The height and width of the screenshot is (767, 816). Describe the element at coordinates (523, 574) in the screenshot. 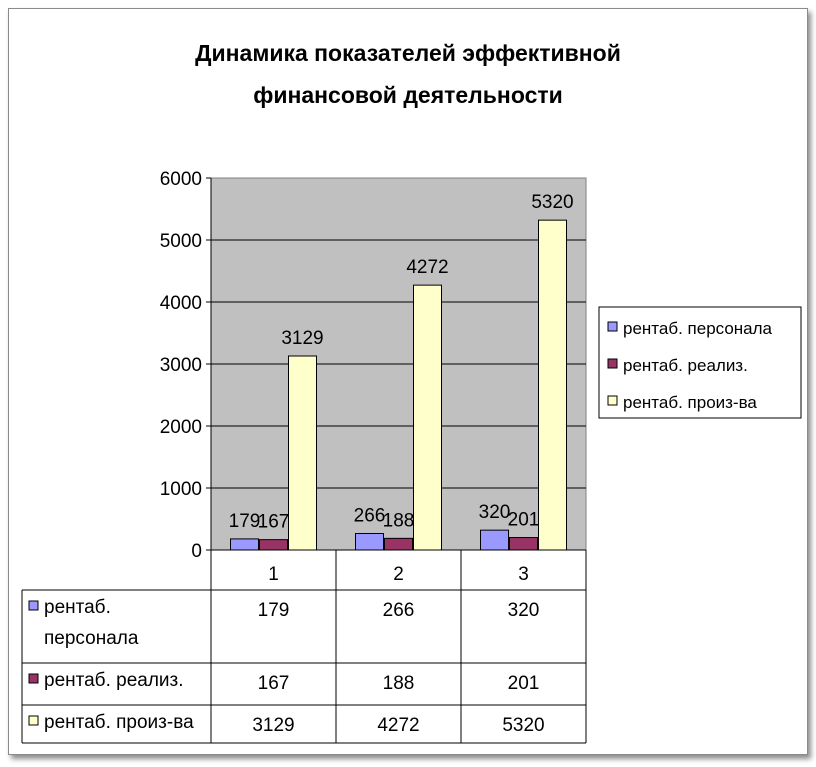

I see `category-label: 3` at that location.